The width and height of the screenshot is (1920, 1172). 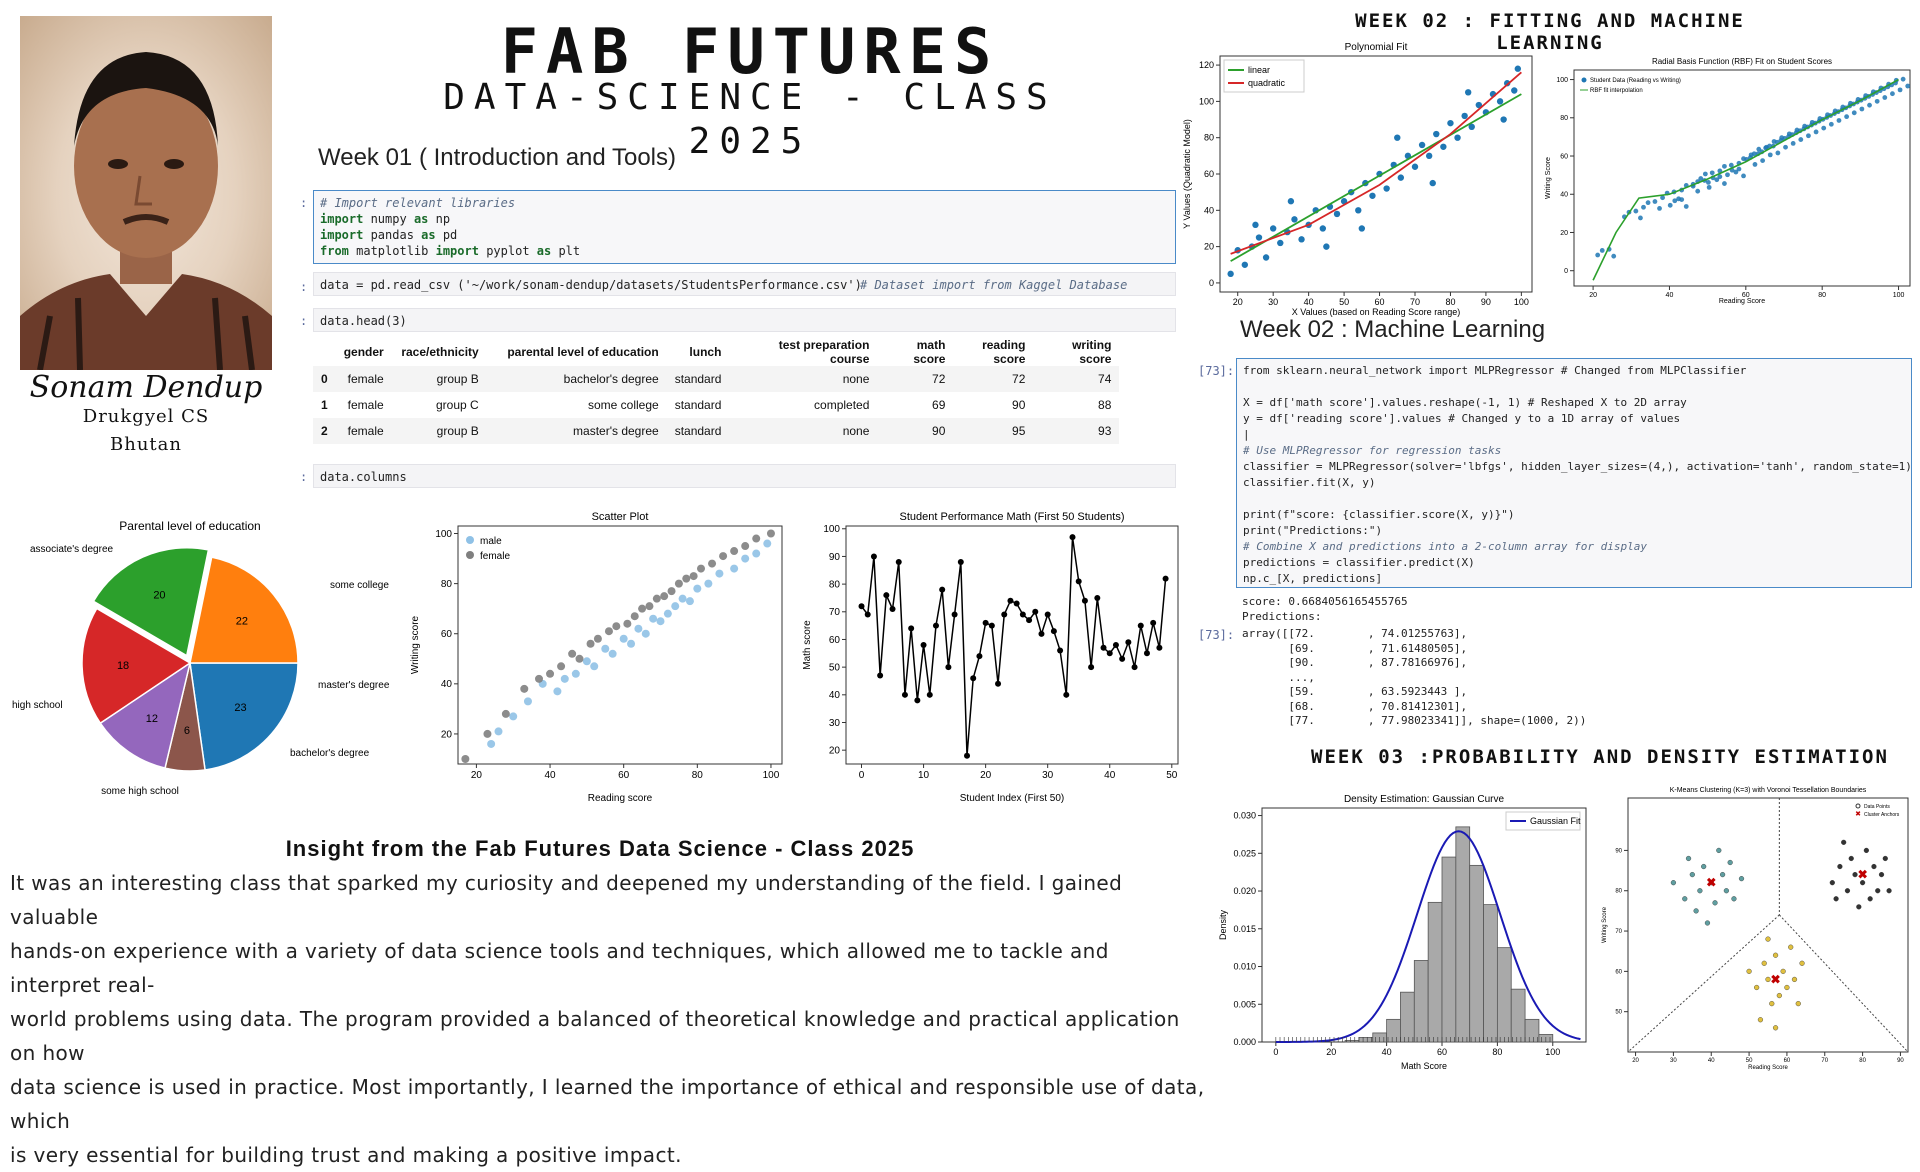 I want to click on y-tick-label: 60, so click(x=1618, y=972).